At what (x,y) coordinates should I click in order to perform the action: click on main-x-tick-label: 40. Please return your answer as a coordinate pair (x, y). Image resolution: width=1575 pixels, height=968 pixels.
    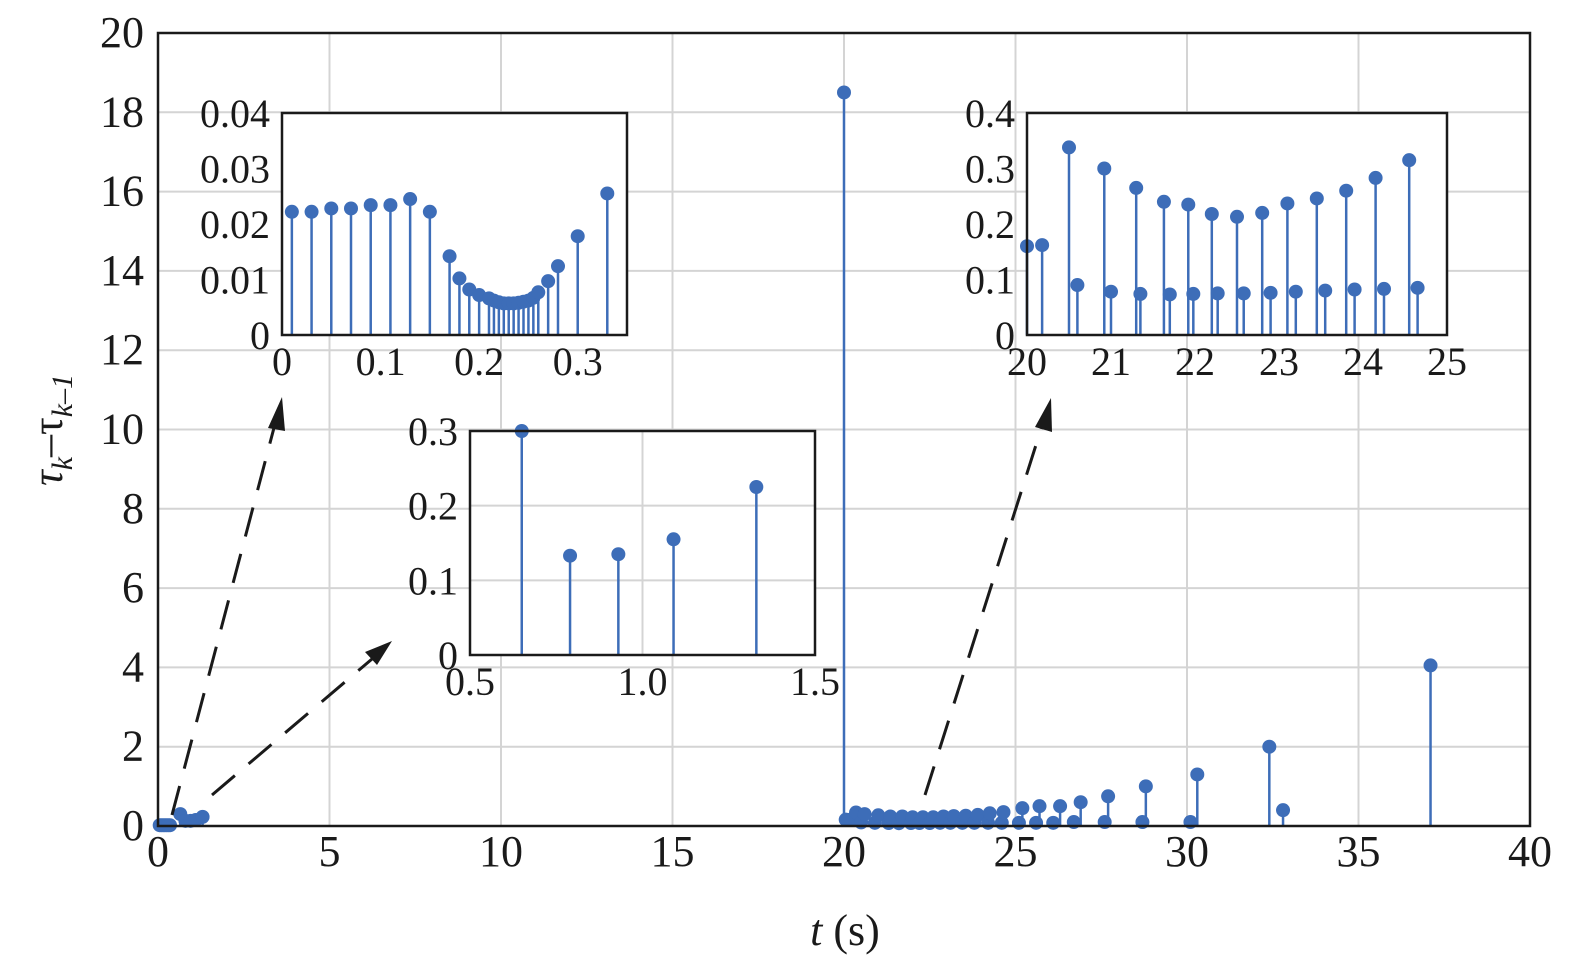
    Looking at the image, I should click on (1530, 851).